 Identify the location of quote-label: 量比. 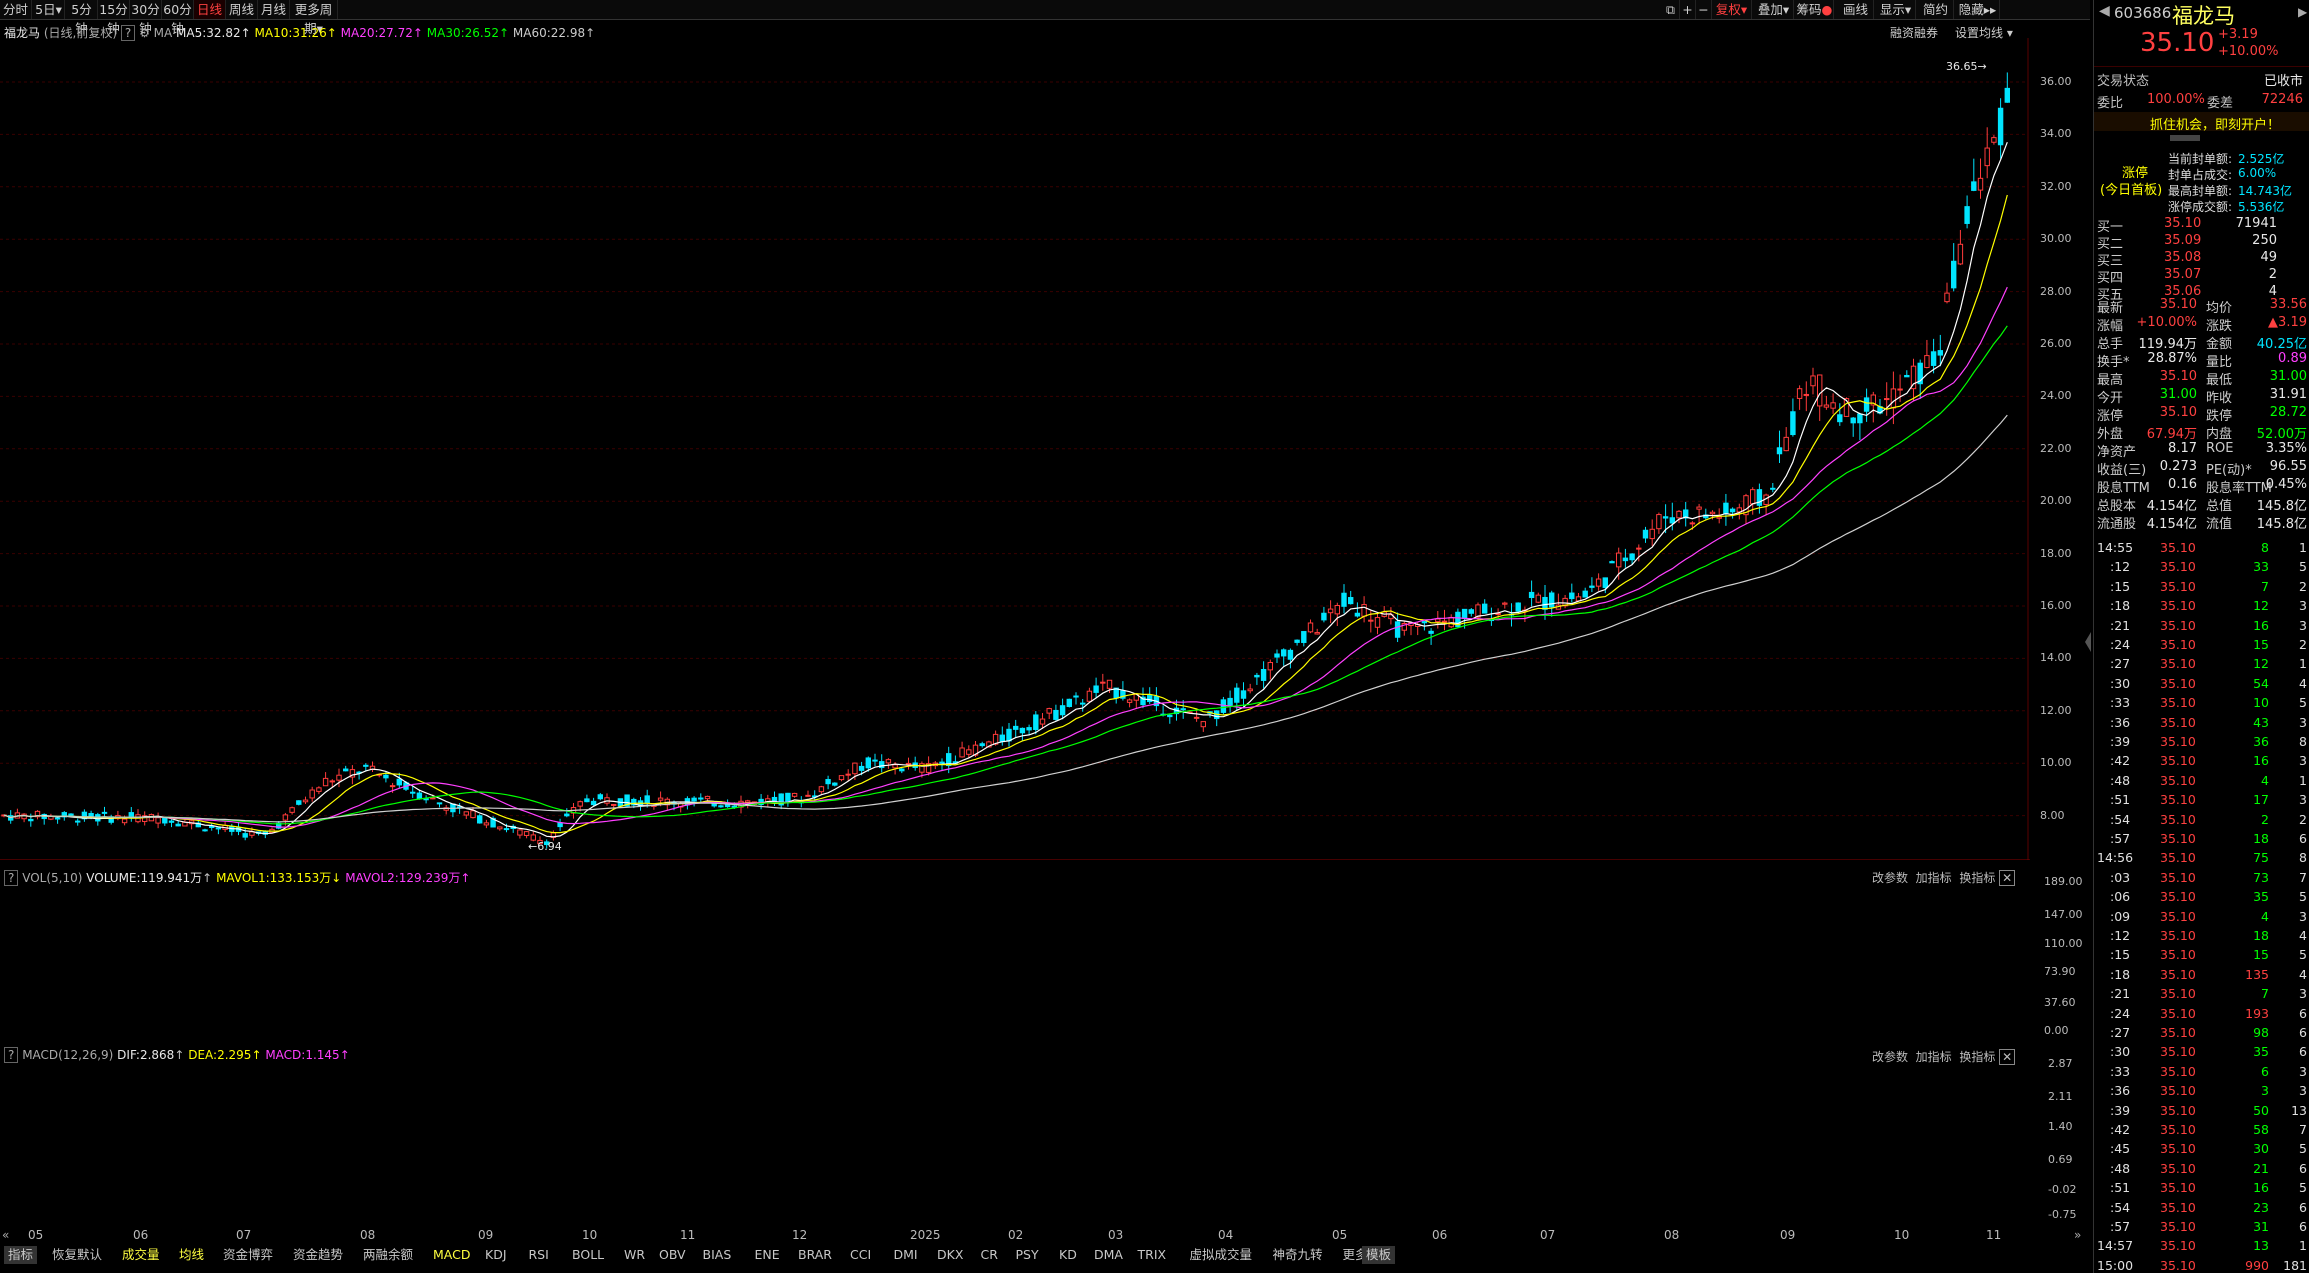
(2219, 362).